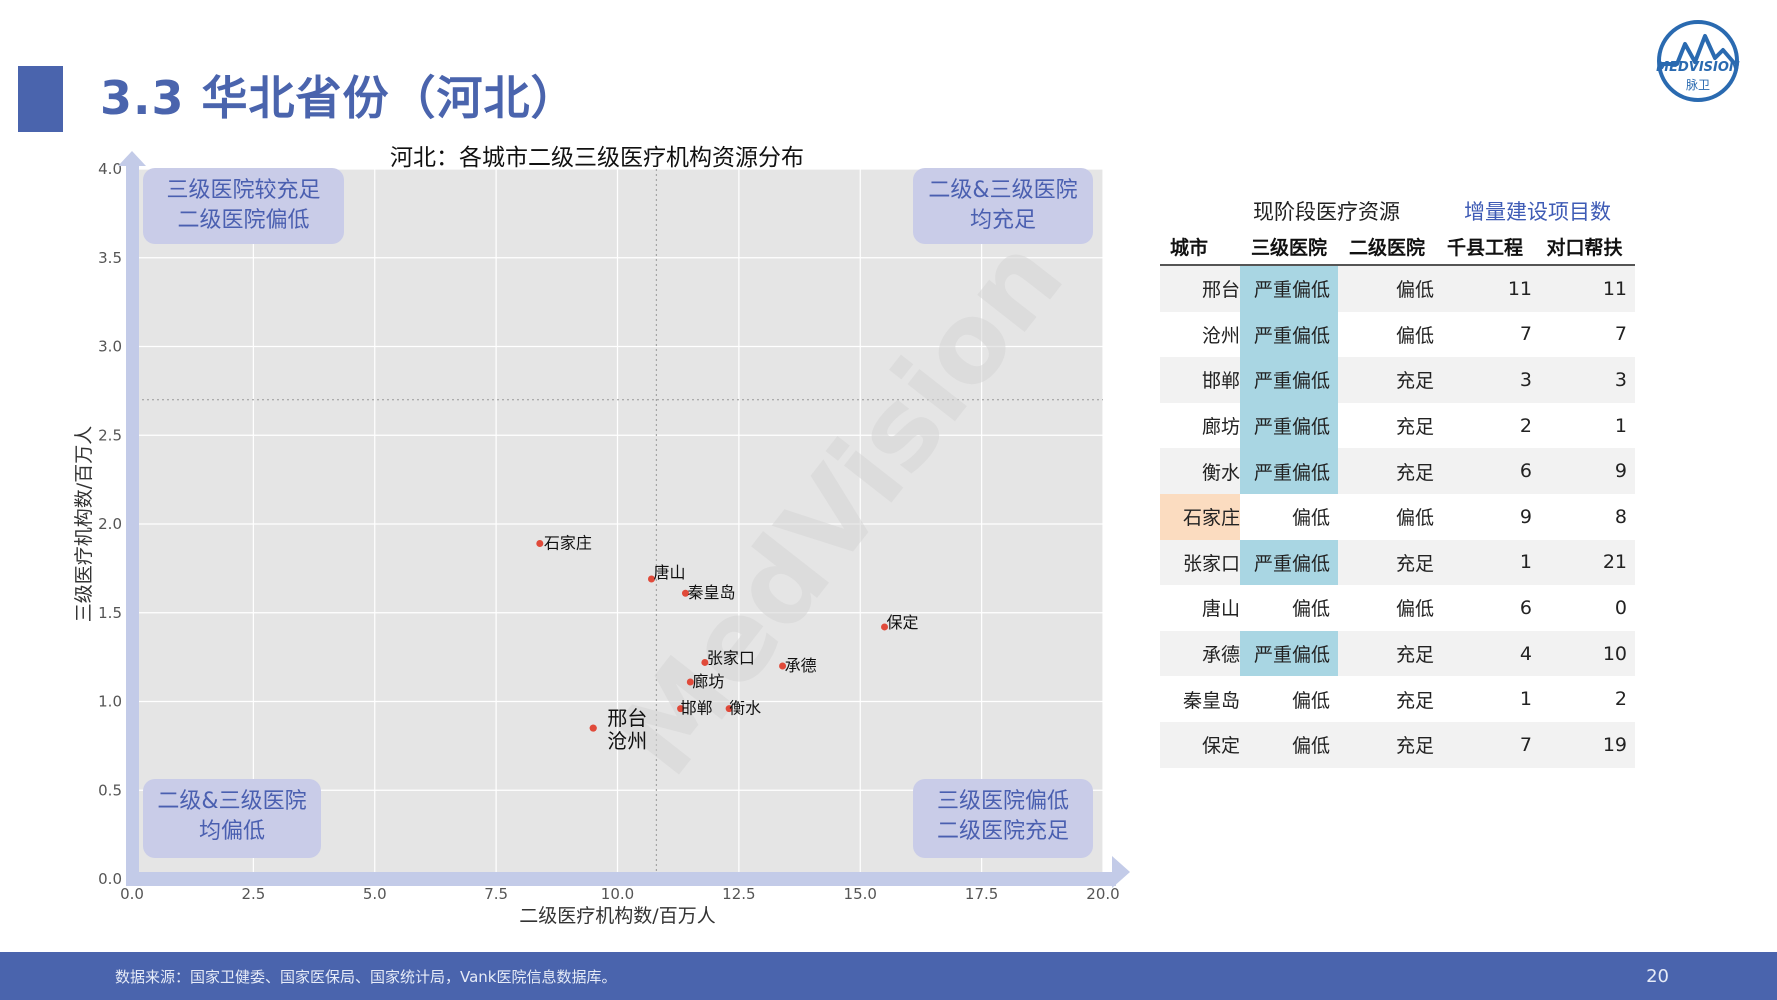 The width and height of the screenshot is (1777, 1000). I want to click on point-label: 唐山, so click(669, 572).